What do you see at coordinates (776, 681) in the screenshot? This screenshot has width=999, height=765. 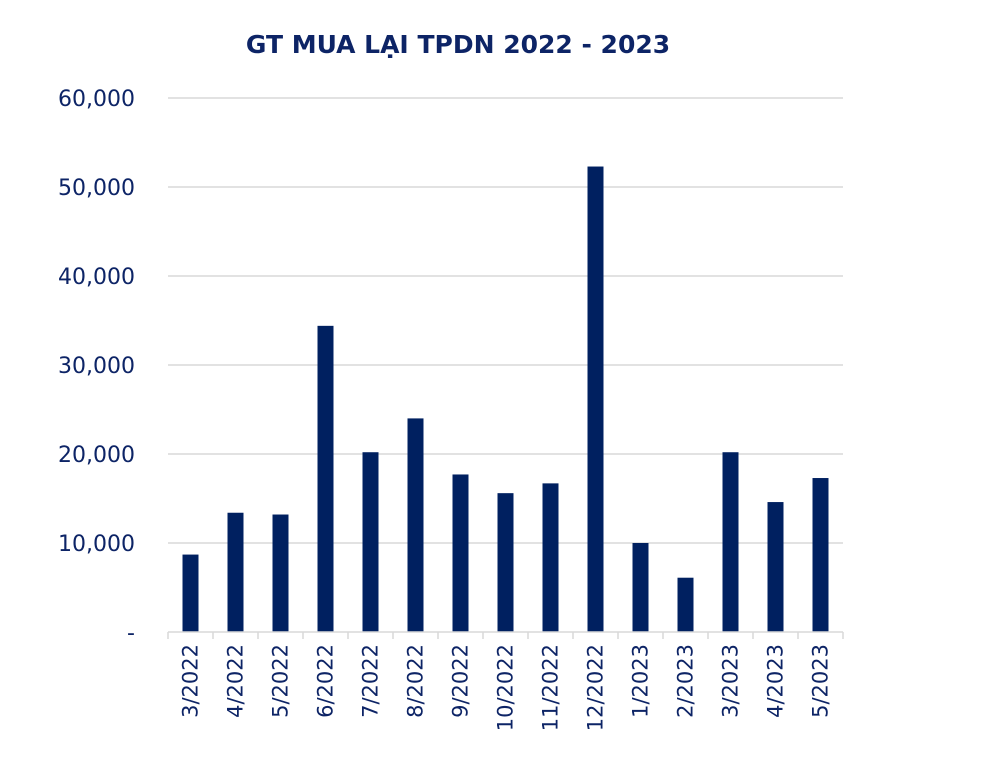 I see `x-tick-label: 4/2023` at bounding box center [776, 681].